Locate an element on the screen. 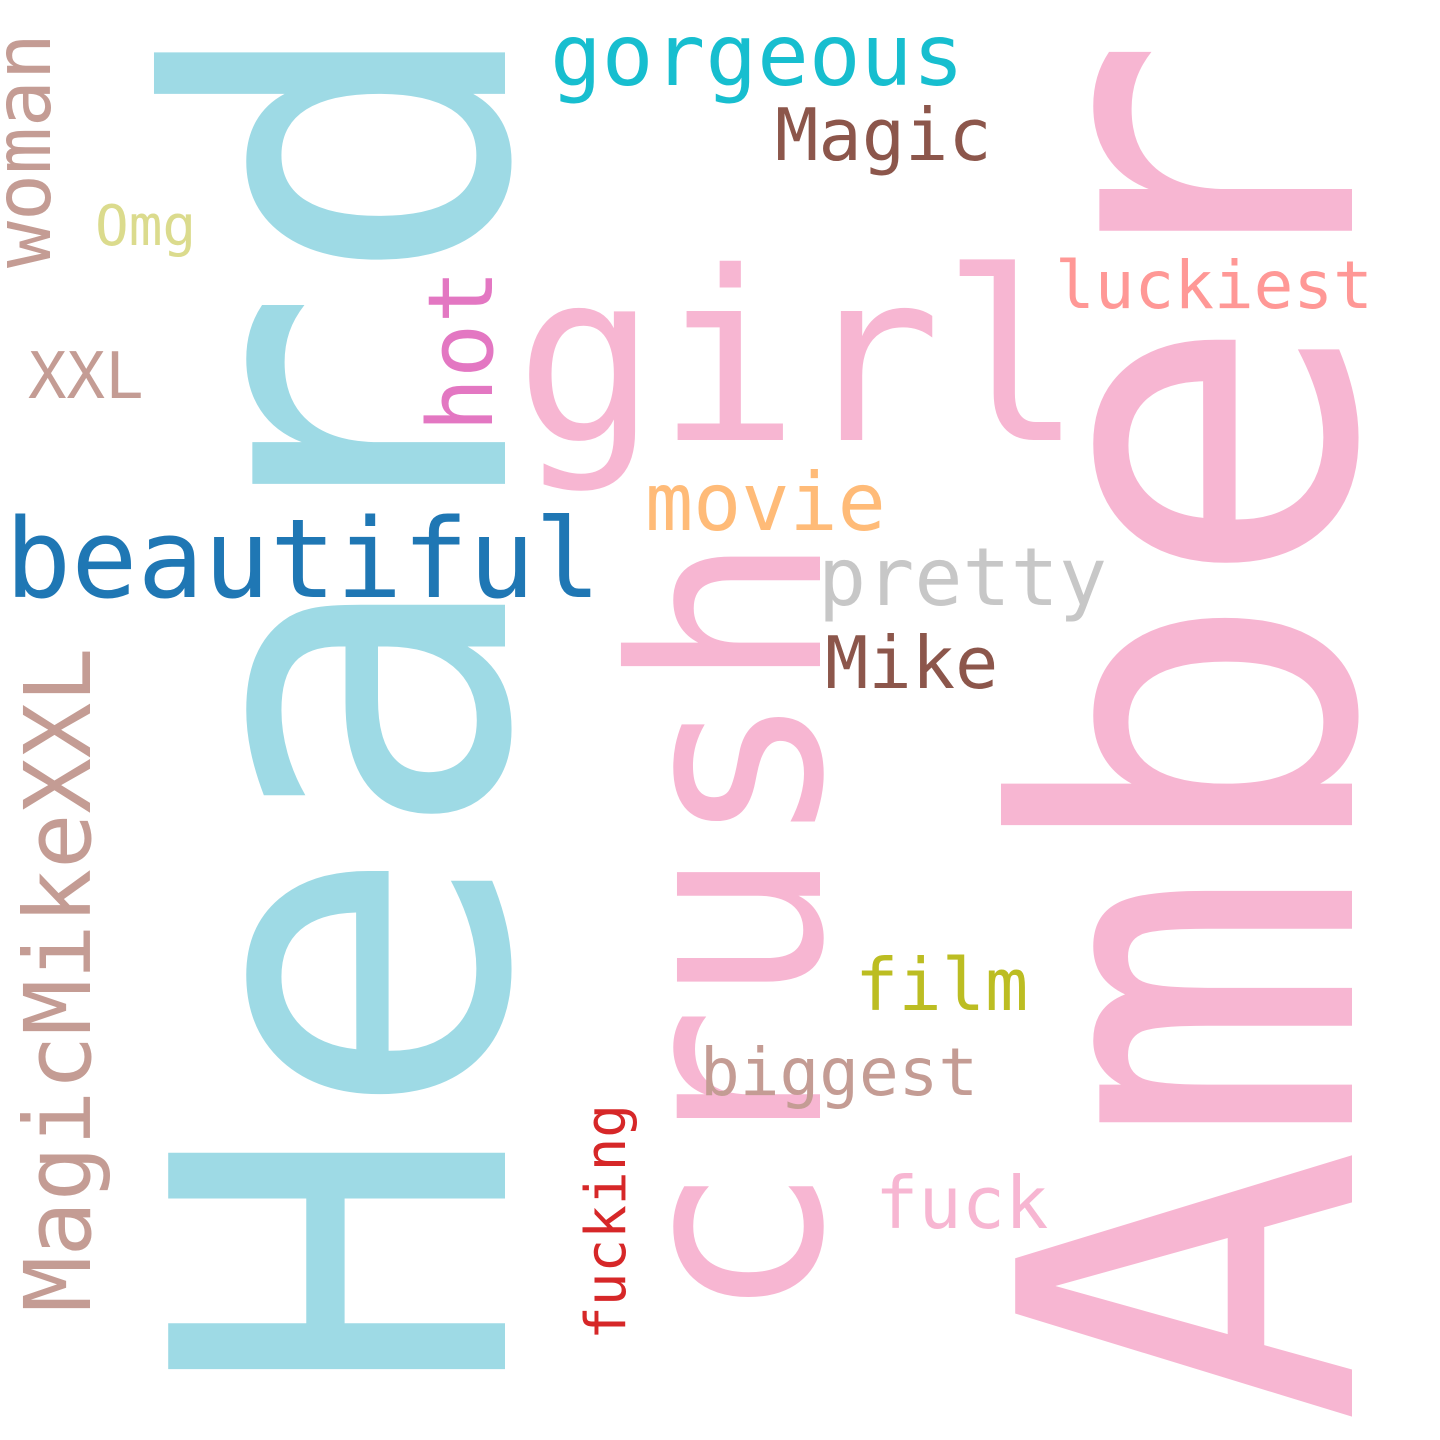  word: luckiest is located at coordinates (1214, 285).